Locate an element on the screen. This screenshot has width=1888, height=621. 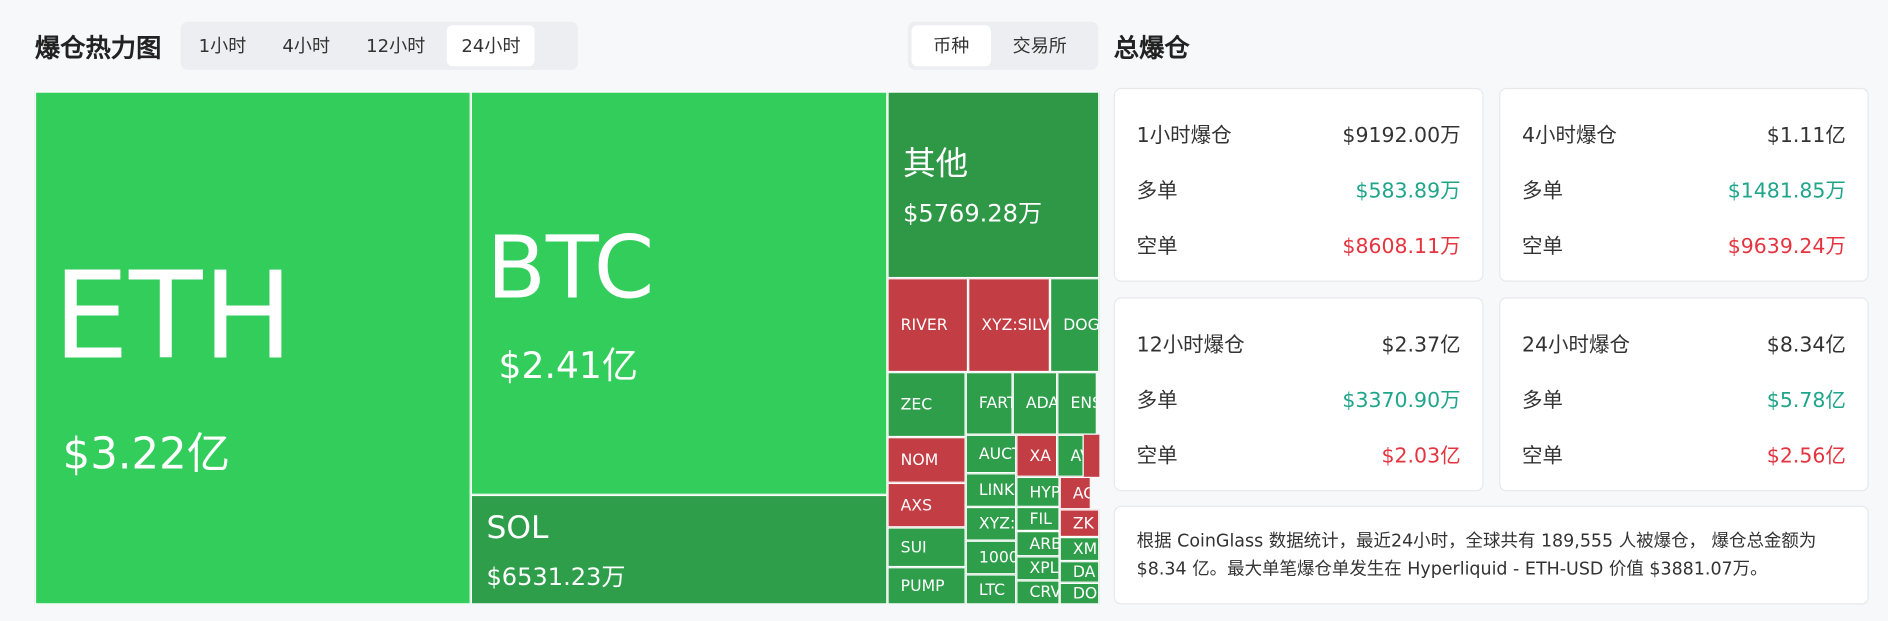
tile-label: XYZ:SILV is located at coordinates (1015, 325).